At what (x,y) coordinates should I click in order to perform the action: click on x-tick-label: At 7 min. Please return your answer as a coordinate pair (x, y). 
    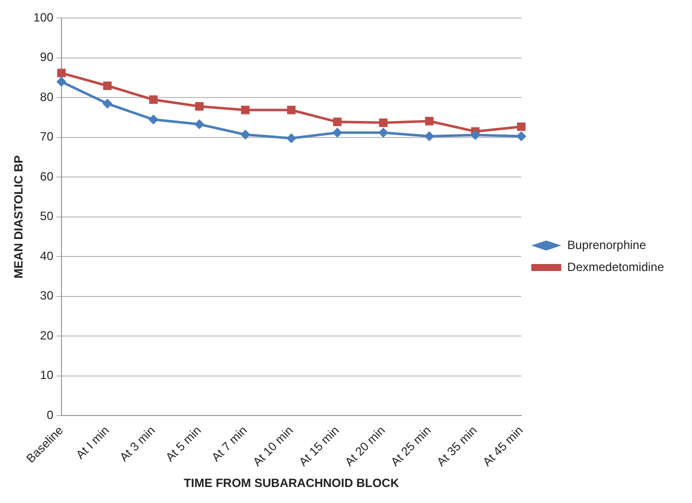
    Looking at the image, I should click on (229, 443).